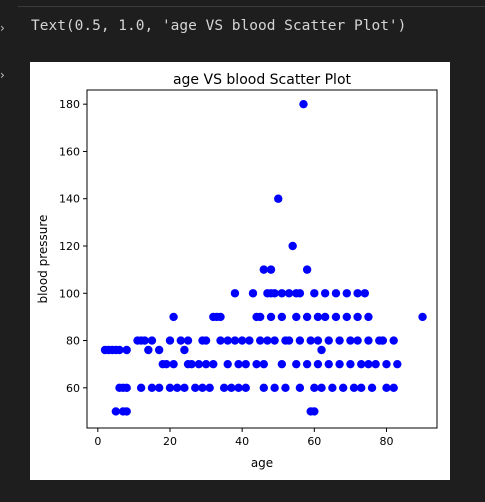 Image resolution: width=485 pixels, height=502 pixels. What do you see at coordinates (69, 246) in the screenshot?
I see `y-tick-label: 120` at bounding box center [69, 246].